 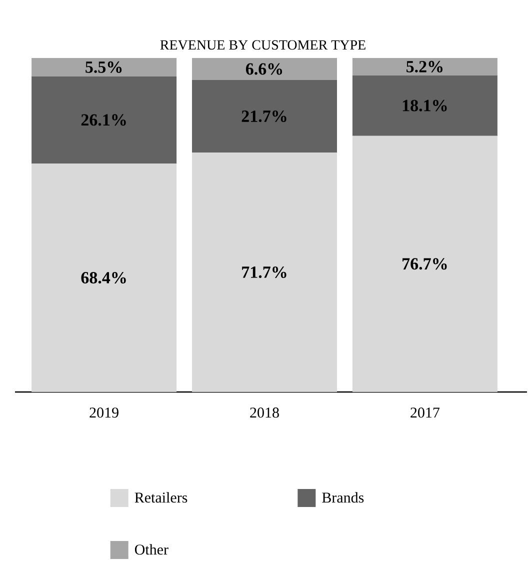 I want to click on data-label: 5.2%, so click(x=424, y=66).